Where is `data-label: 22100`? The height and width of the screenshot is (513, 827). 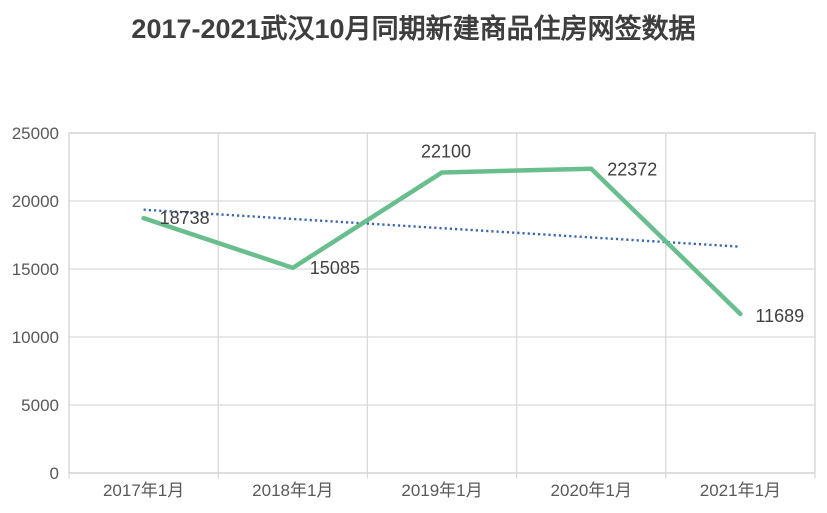
data-label: 22100 is located at coordinates (446, 151).